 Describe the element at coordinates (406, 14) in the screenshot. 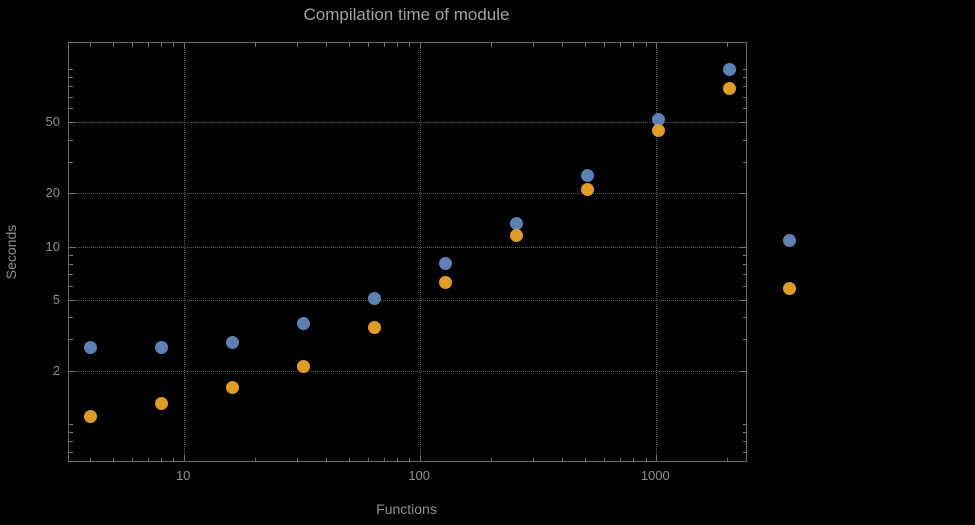

I see `chart-title: Compilation time of module` at that location.